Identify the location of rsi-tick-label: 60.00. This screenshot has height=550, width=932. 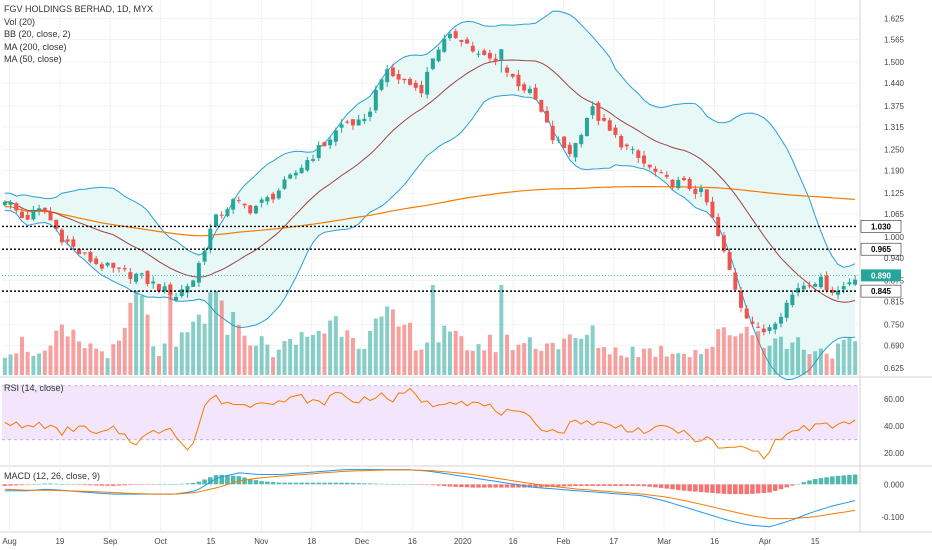
(894, 399).